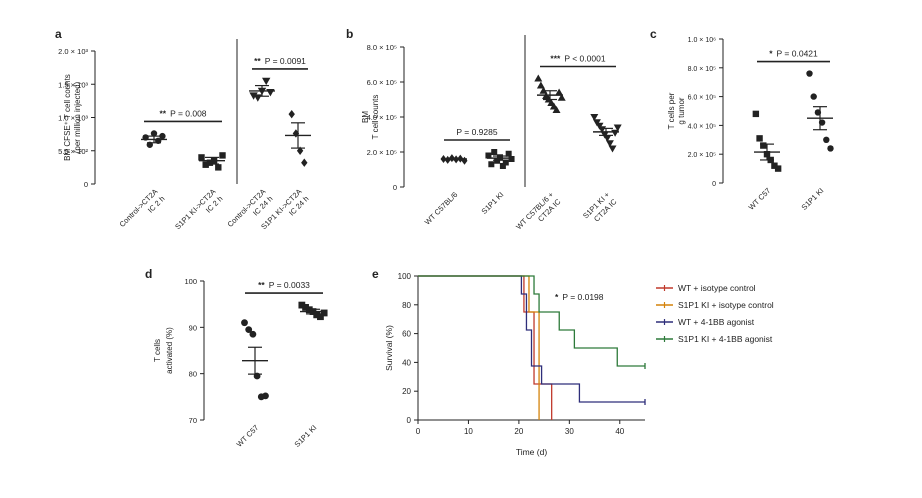 Image resolution: width=922 pixels, height=498 pixels. I want to click on y-tick-label: 40, so click(406, 362).